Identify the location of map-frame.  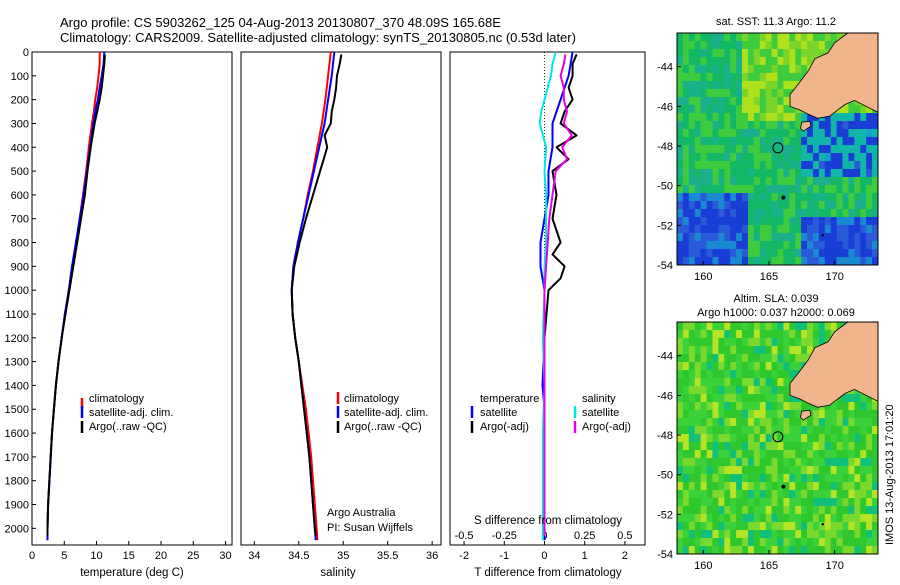
(777, 149).